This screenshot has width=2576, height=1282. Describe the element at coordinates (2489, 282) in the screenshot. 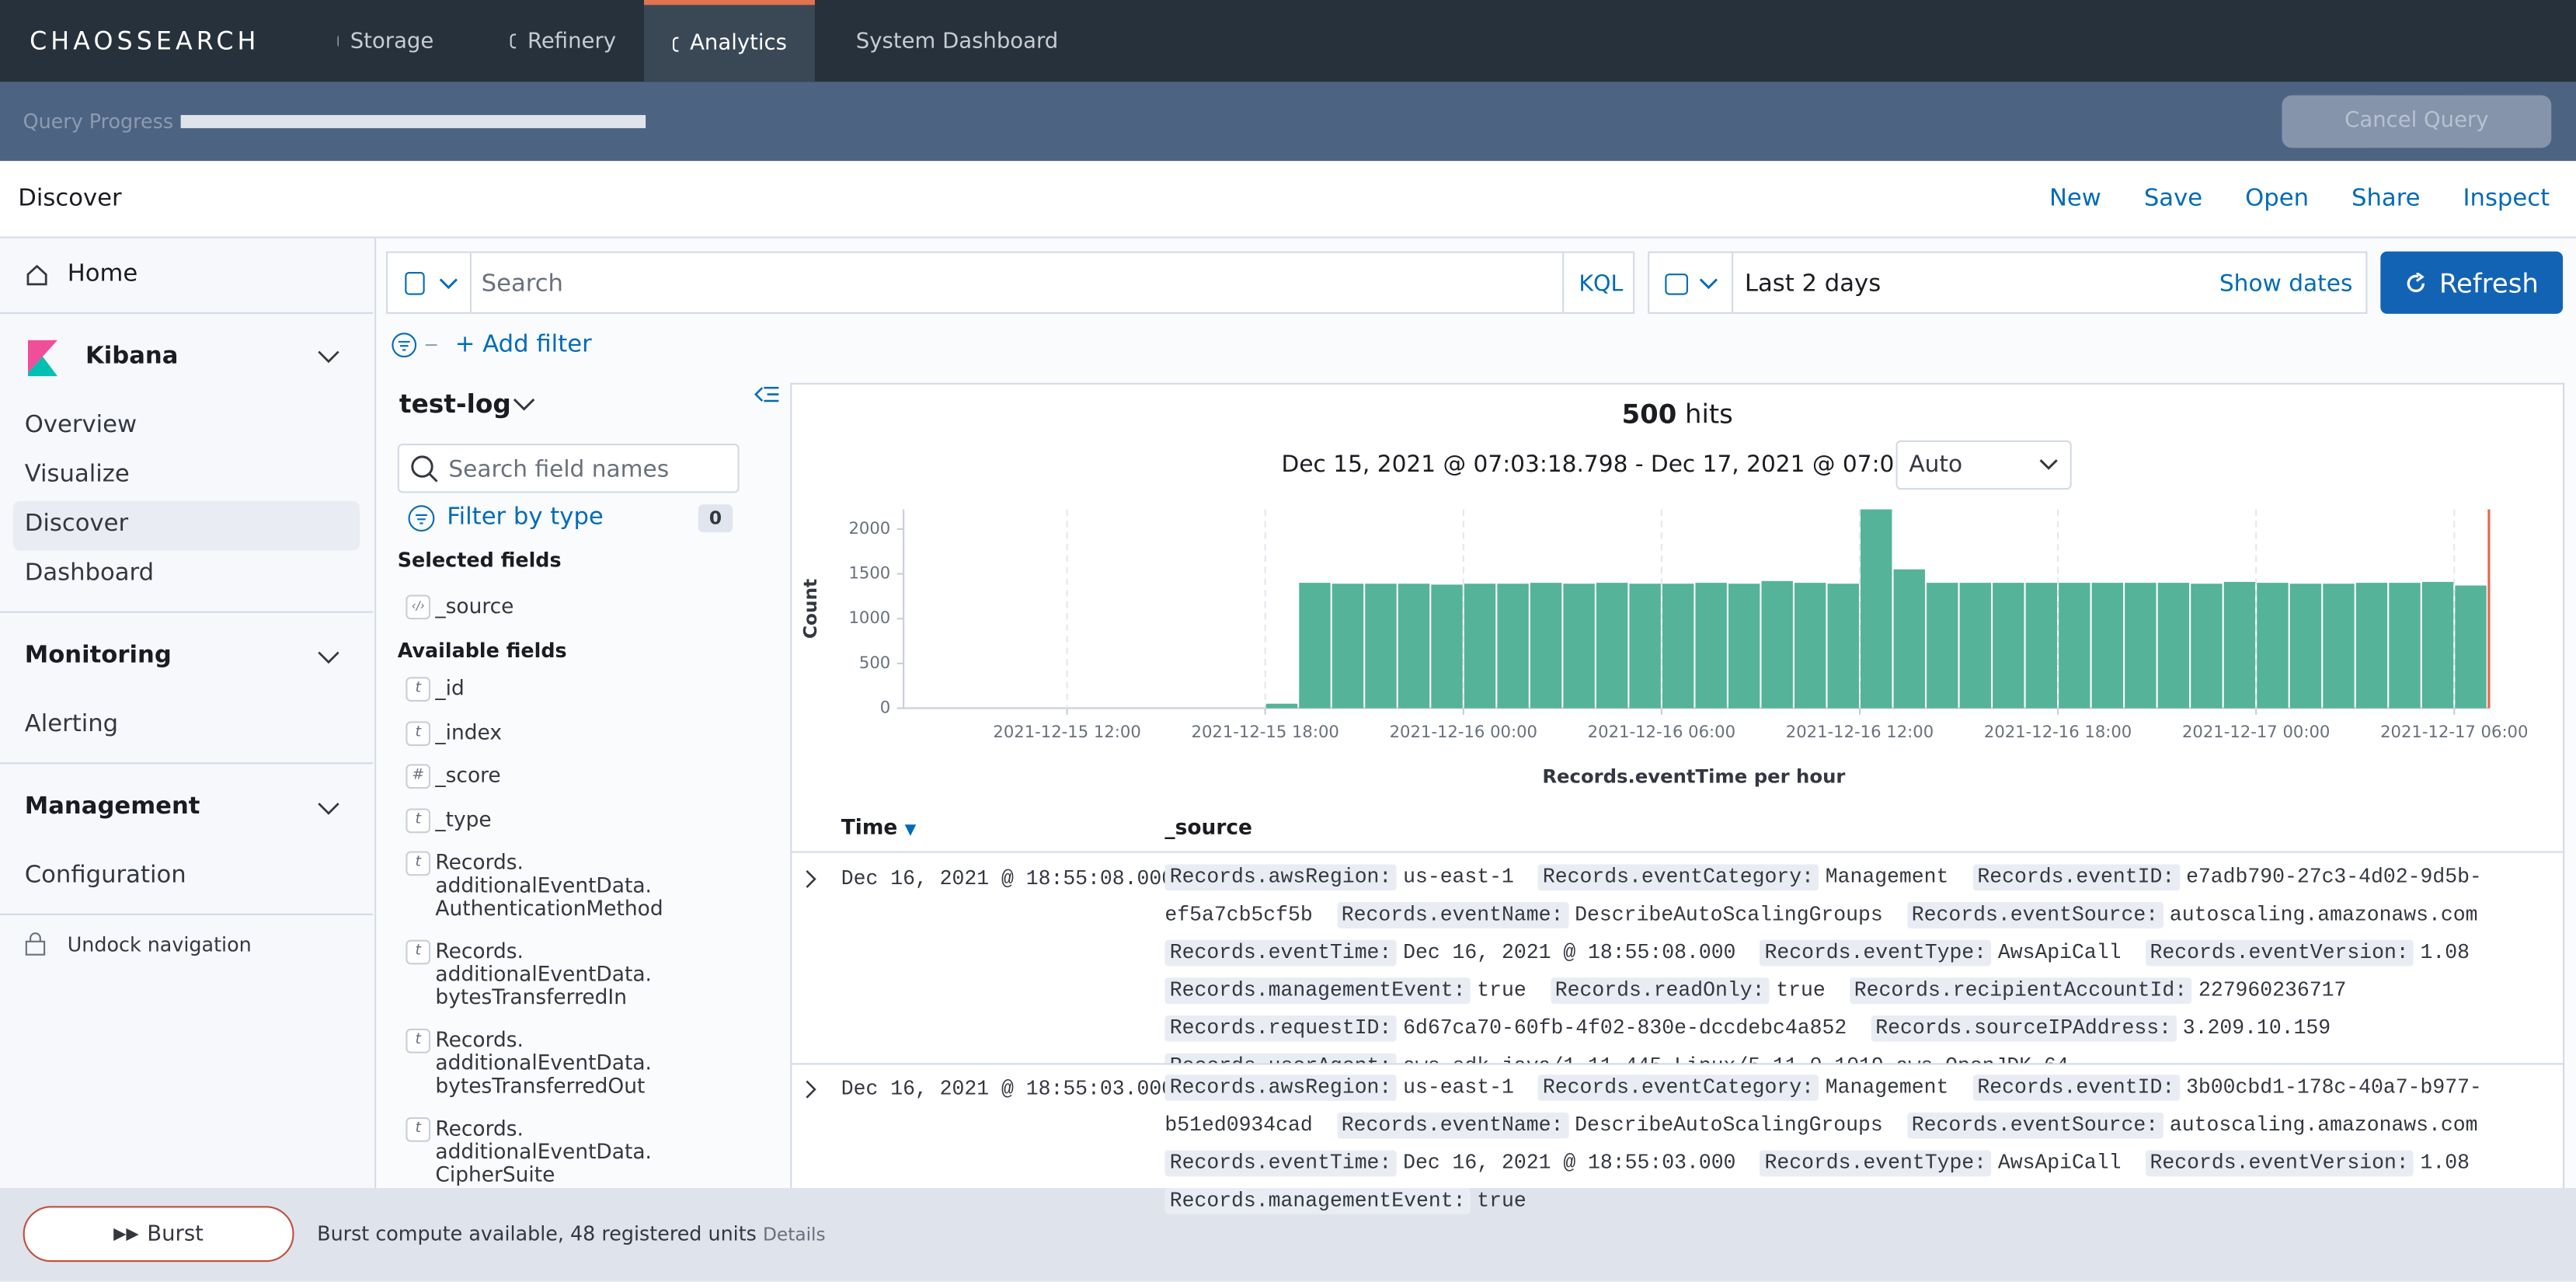

I see `refresh-label: Refresh` at that location.